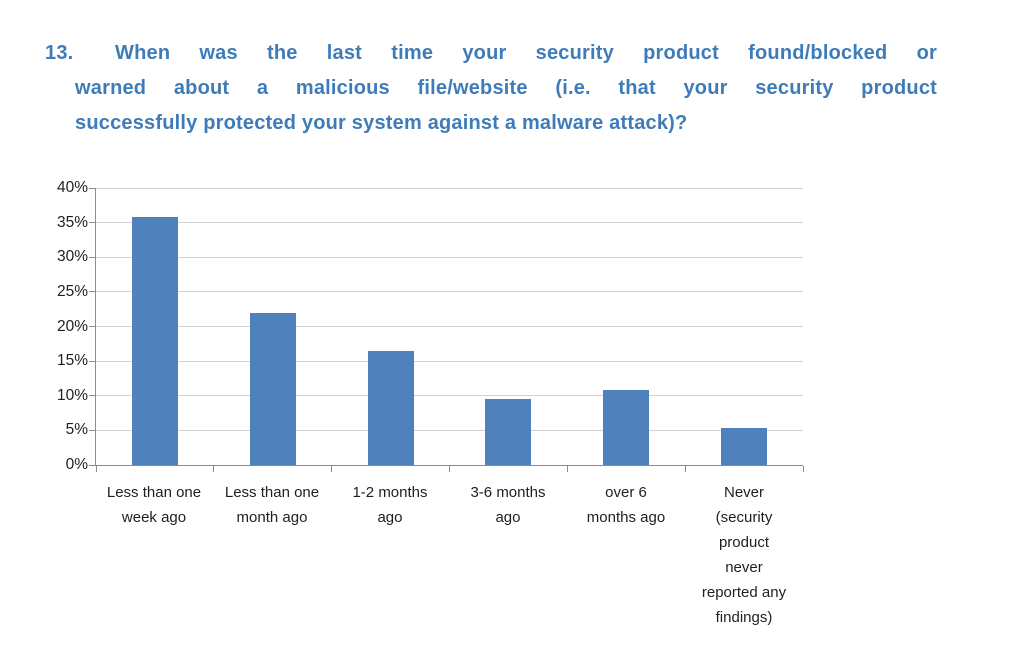 The width and height of the screenshot is (1009, 658). I want to click on y-axis-label: 0%, so click(76, 464).